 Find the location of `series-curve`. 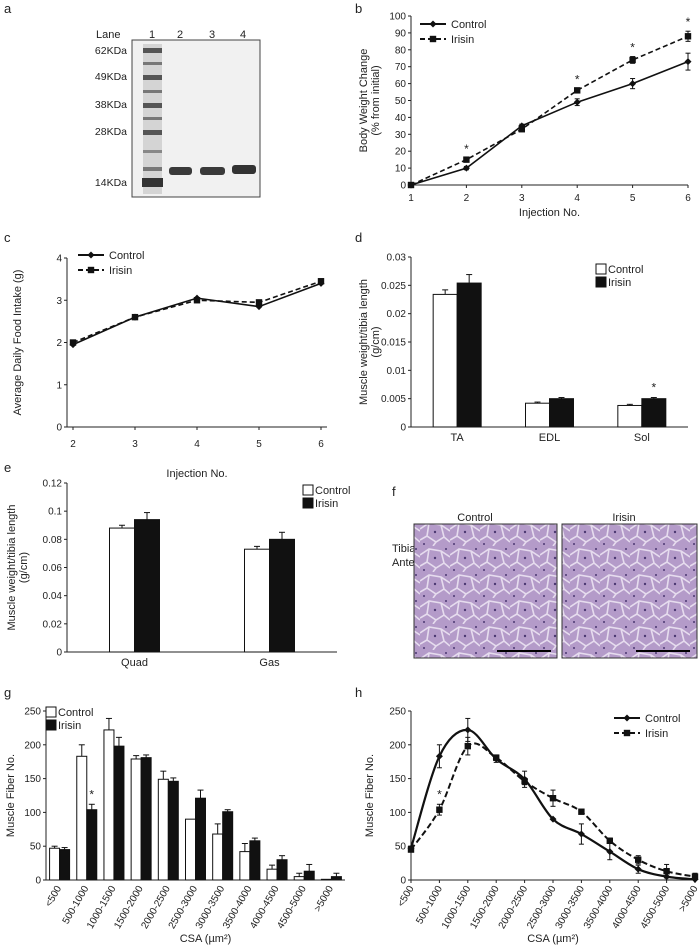

series-curve is located at coordinates (553, 810).